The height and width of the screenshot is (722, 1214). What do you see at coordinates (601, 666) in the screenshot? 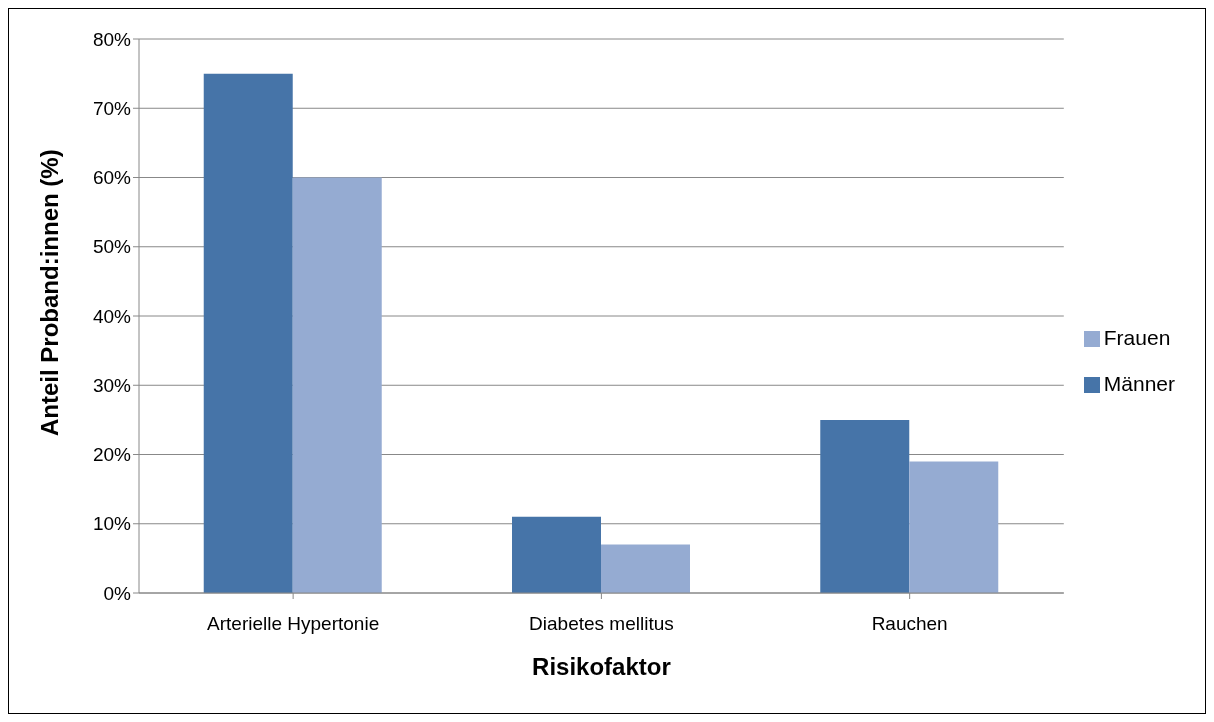
I see `x-axis-title: Risikofaktor` at bounding box center [601, 666].